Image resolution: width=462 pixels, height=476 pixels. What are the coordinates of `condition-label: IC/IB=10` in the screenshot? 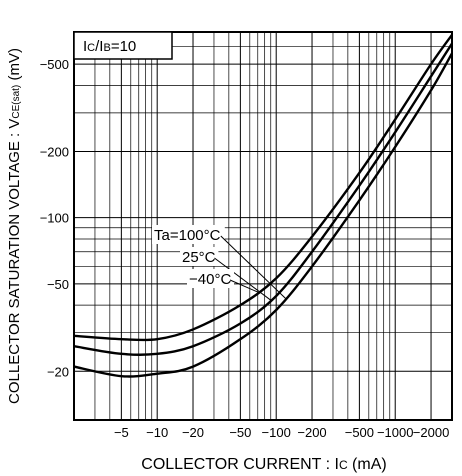 It's located at (109, 46).